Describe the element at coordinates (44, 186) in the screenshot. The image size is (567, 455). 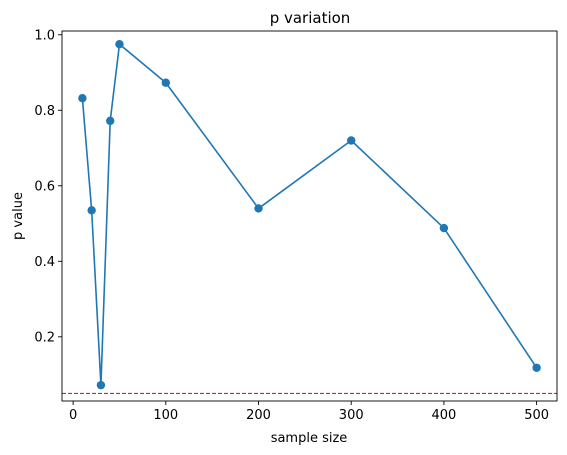
I see `y-tick-label: 0.6` at that location.